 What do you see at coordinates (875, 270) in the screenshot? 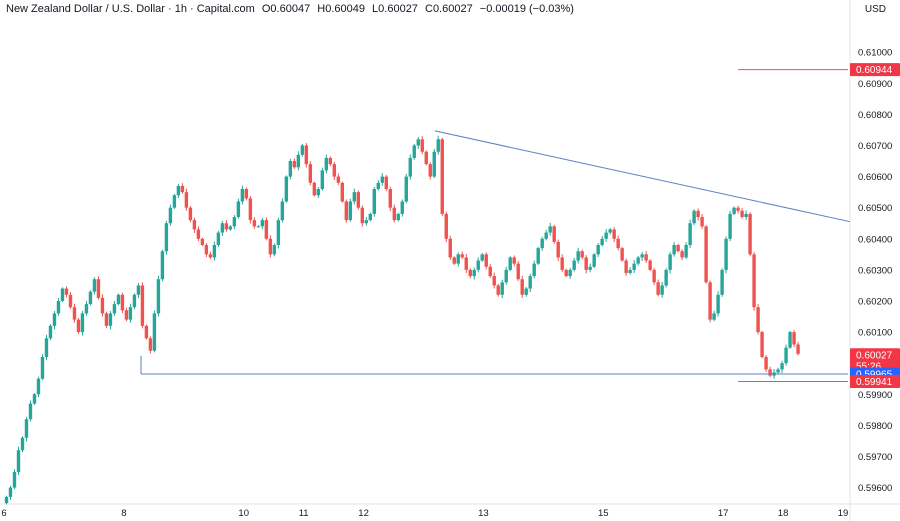
I see `y-tick-label: 0.60300` at bounding box center [875, 270].